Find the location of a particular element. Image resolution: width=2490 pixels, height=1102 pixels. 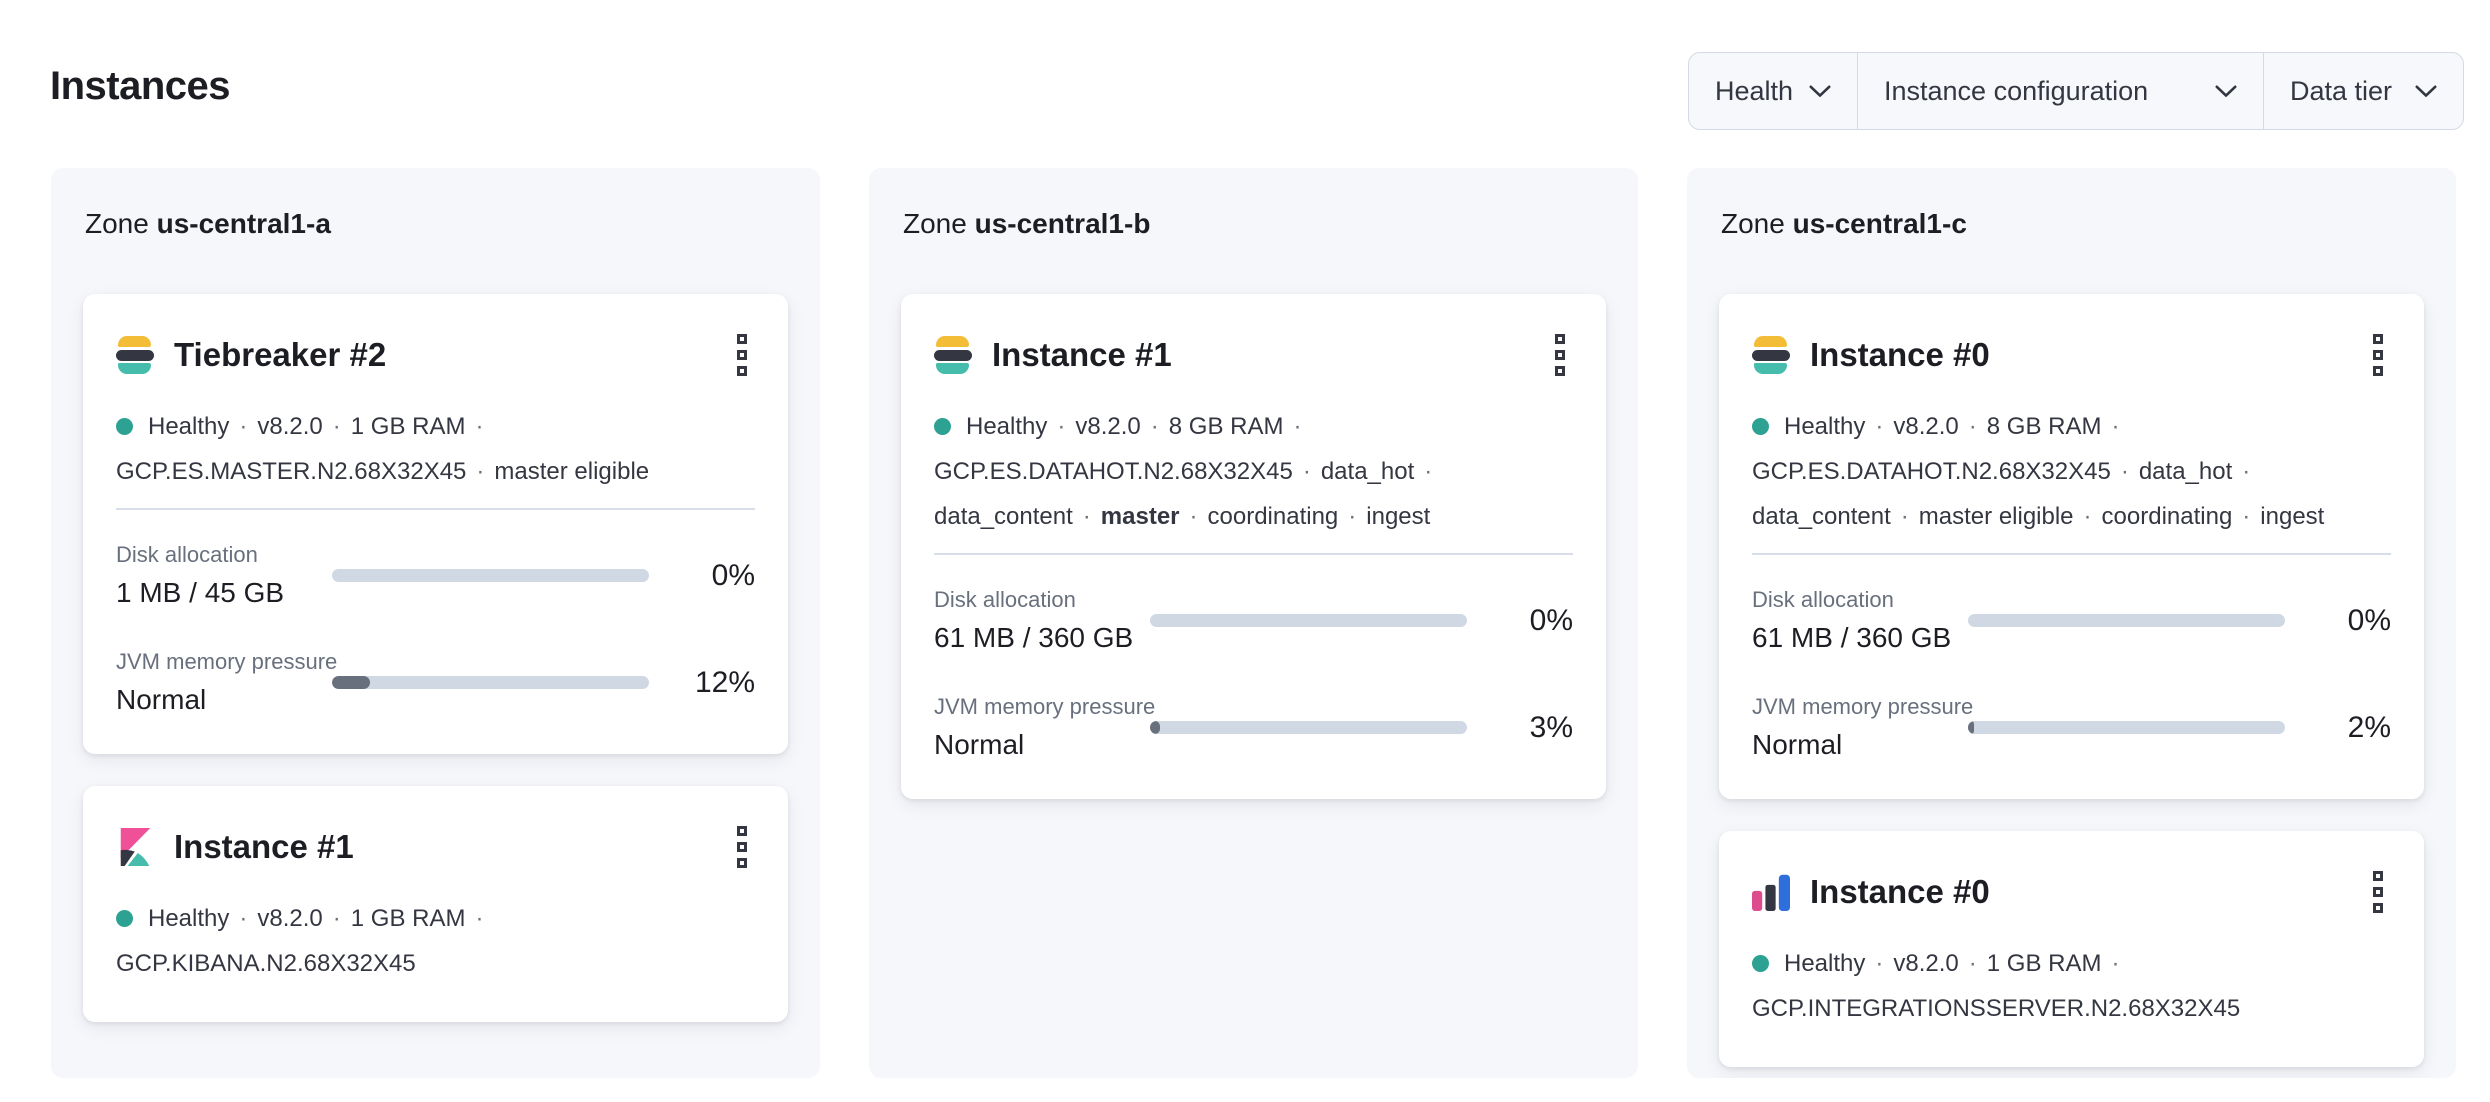

integrations-server-logo-icon is located at coordinates (1771, 892).